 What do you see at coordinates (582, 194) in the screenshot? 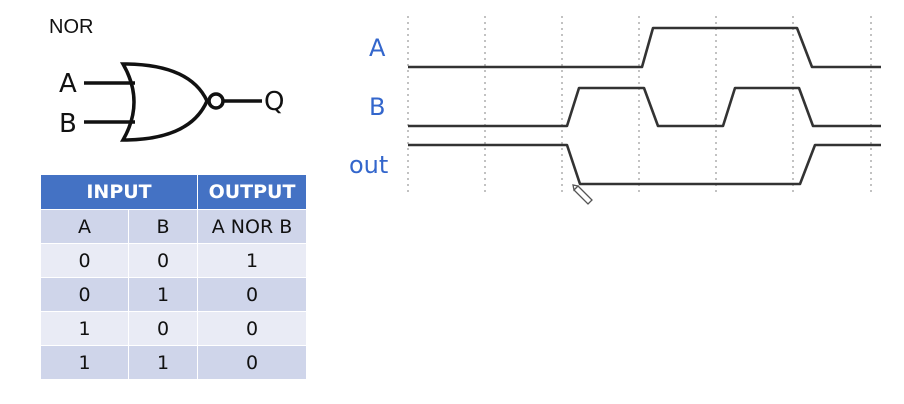
I see `pencil-cursor-icon` at bounding box center [582, 194].